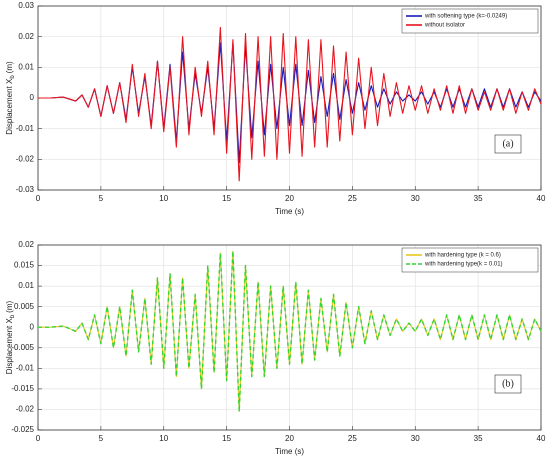 The width and height of the screenshot is (550, 475). What do you see at coordinates (444, 26) in the screenshot?
I see `legend-label: without isolator` at bounding box center [444, 26].